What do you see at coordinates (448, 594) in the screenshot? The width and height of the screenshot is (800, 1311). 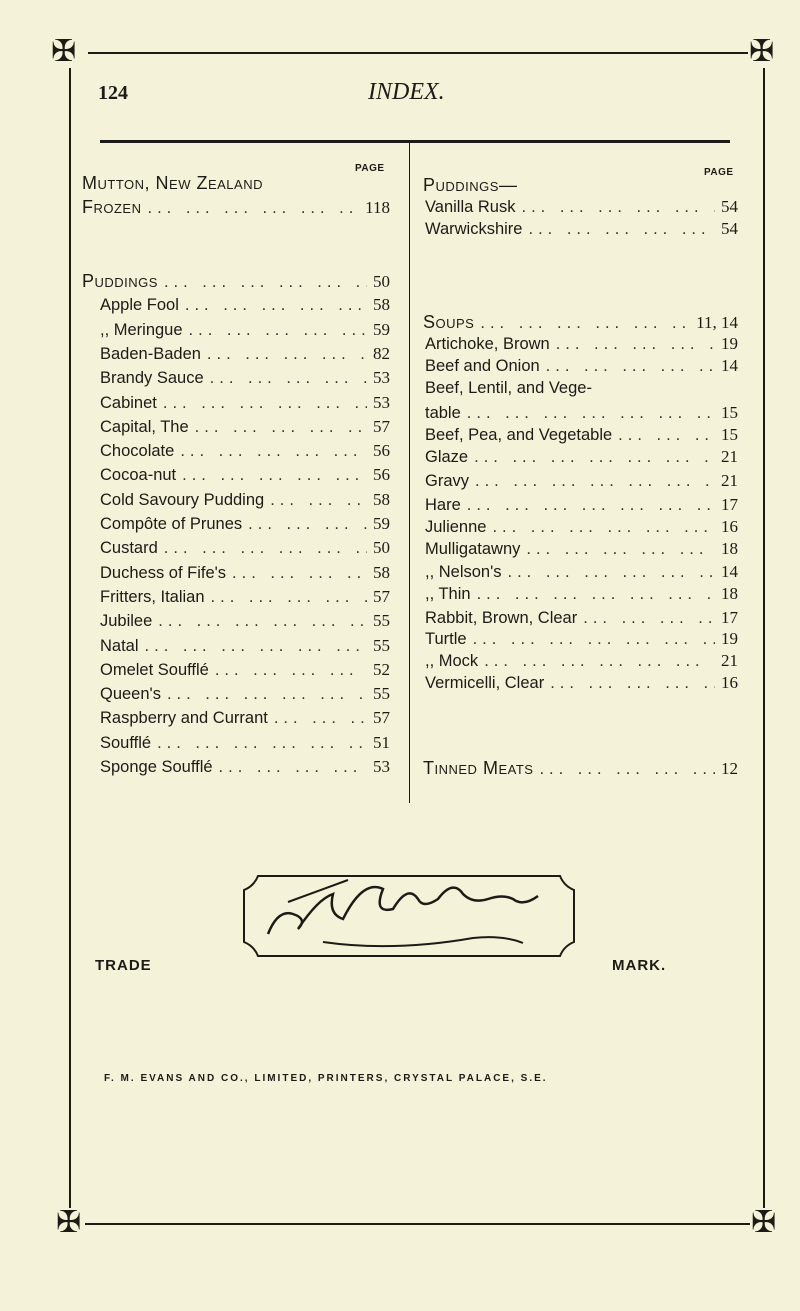 I see `entry-name: ,, Thin` at bounding box center [448, 594].